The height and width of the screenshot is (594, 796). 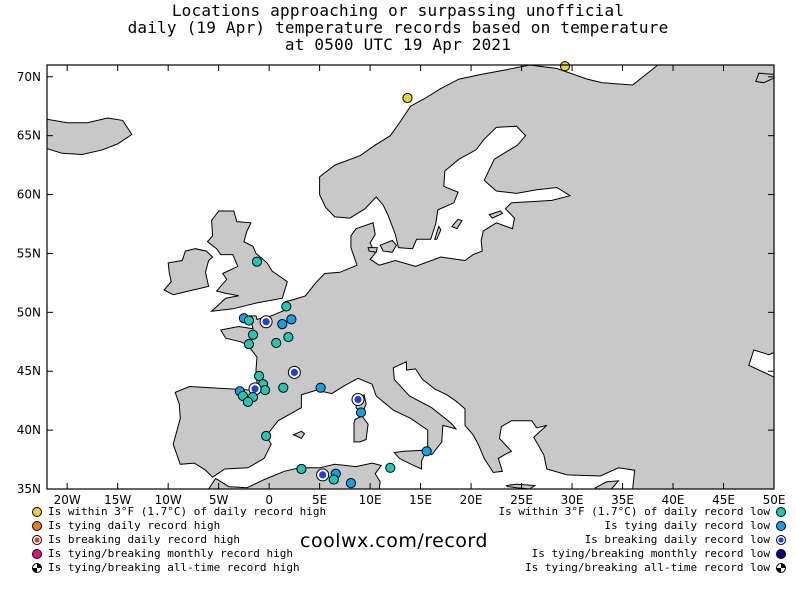 What do you see at coordinates (90, 136) in the screenshot?
I see `land-iceland-edge` at bounding box center [90, 136].